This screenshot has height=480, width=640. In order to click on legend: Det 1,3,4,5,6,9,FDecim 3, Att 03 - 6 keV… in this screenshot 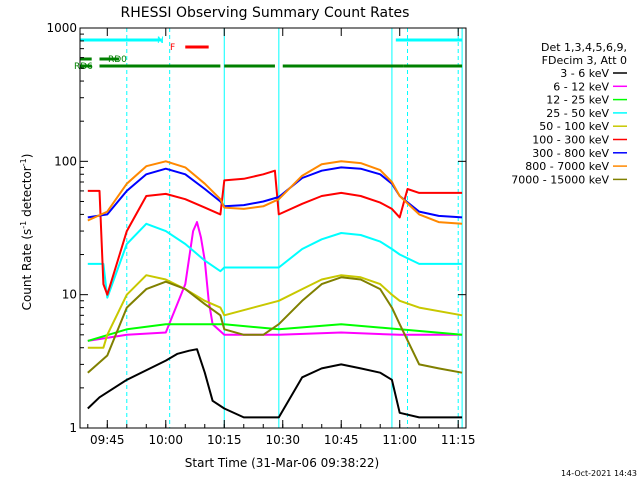, I will do `click(569, 113)`.